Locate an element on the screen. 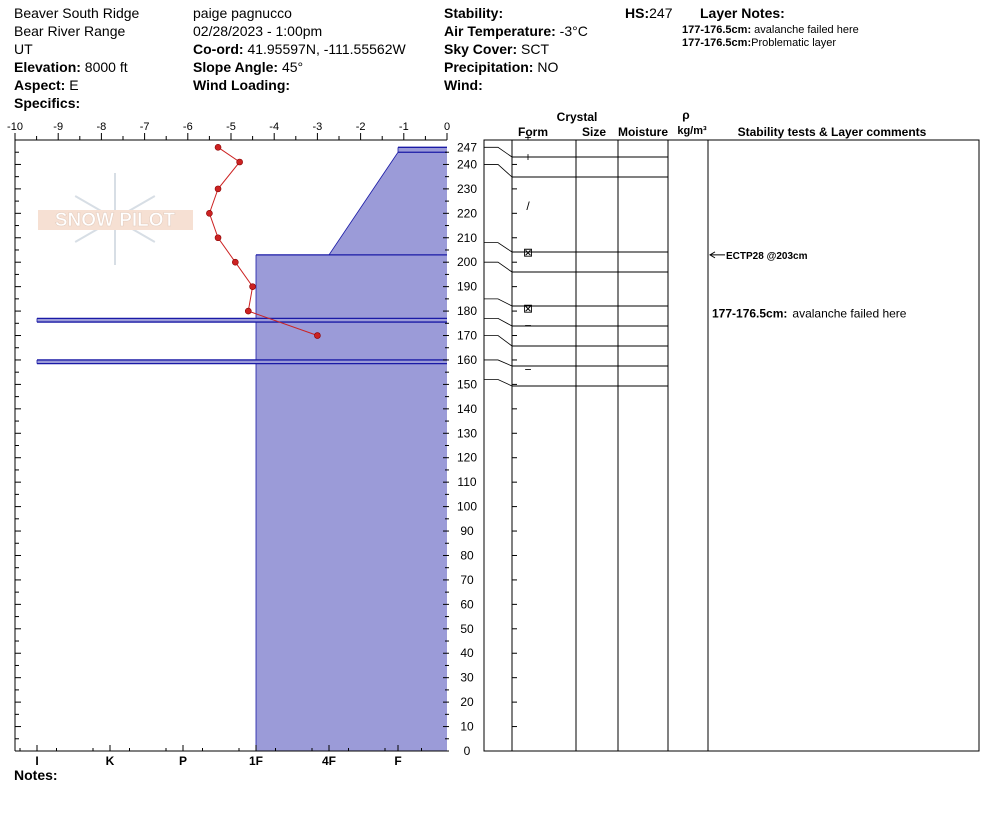 The width and height of the screenshot is (994, 840). height-tick-label: 247 is located at coordinates (467, 147).